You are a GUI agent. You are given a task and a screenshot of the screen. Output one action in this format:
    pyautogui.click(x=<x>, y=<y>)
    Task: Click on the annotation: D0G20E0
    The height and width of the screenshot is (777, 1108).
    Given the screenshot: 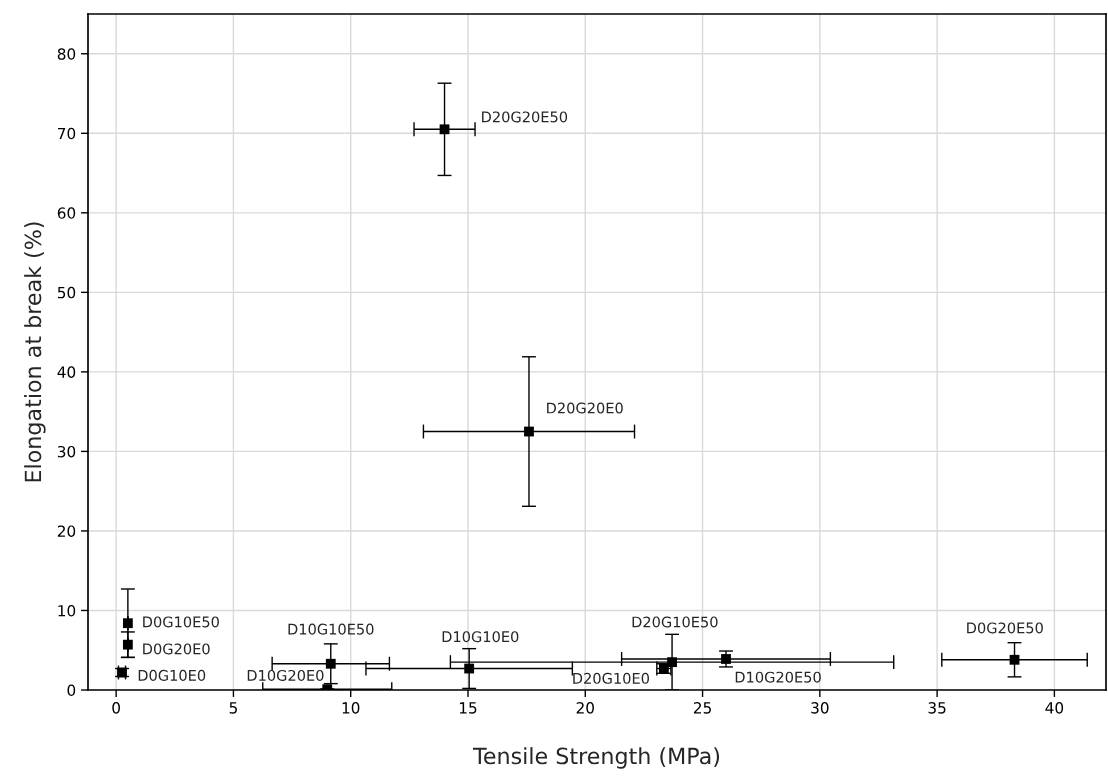 What is the action you would take?
    pyautogui.click(x=176, y=649)
    